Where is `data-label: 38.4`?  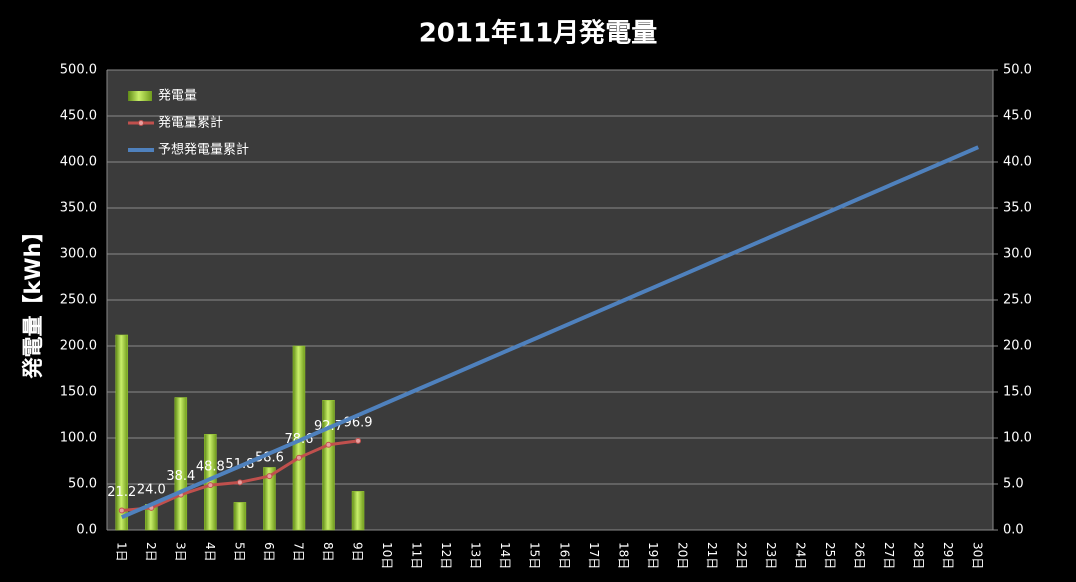 data-label: 38.4 is located at coordinates (180, 476).